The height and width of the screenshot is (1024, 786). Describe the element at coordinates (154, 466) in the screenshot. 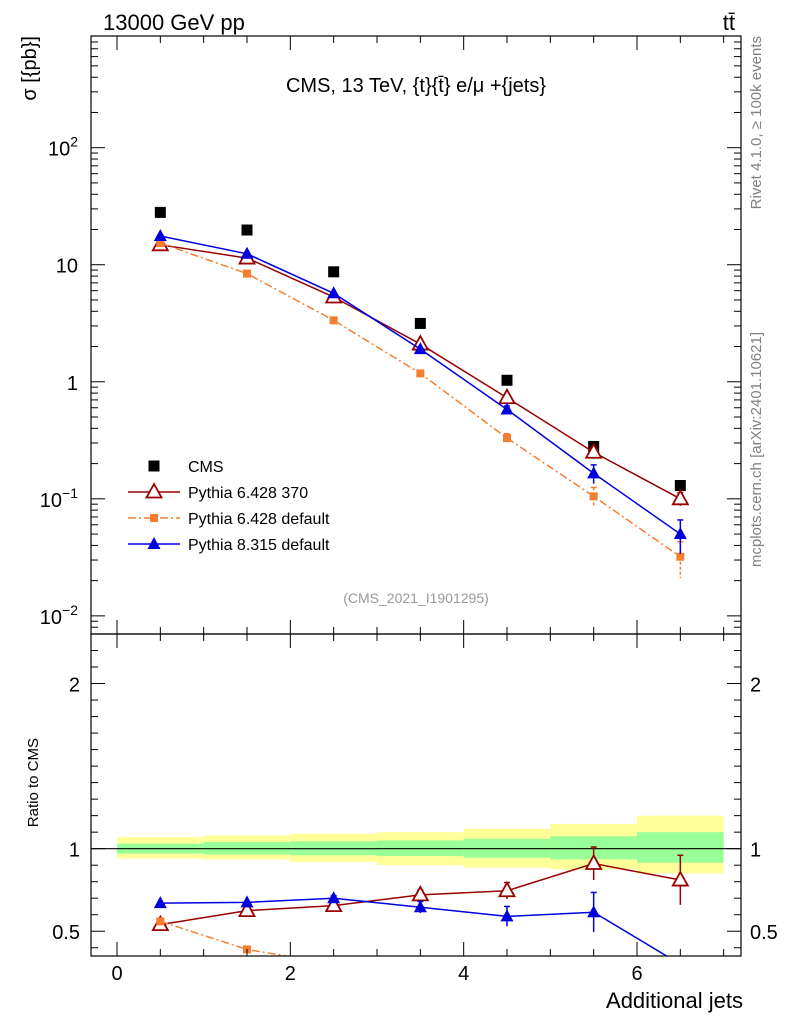

I see `legend-marker-cms` at that location.